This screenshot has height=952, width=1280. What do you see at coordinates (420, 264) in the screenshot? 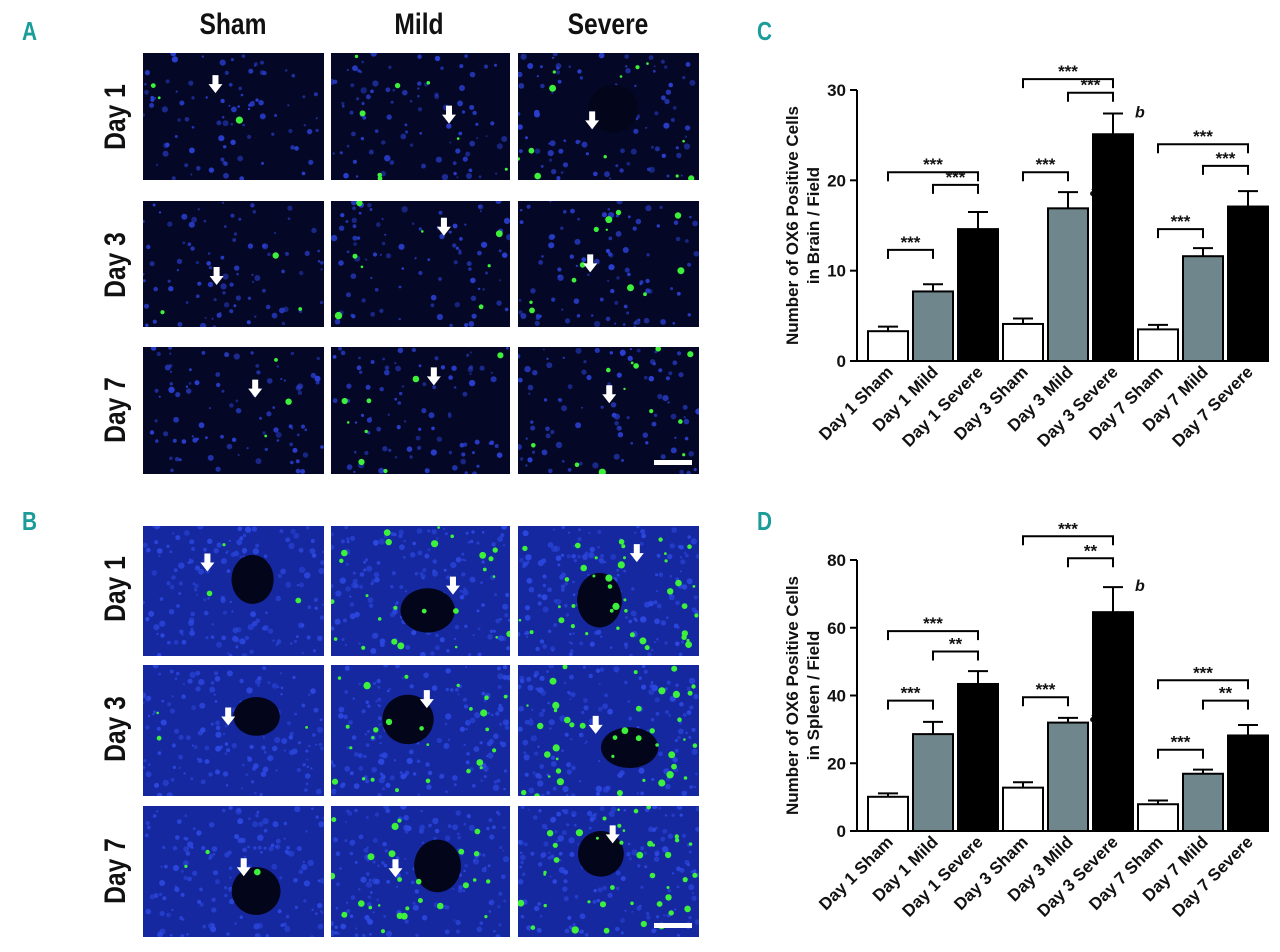
I see `micrograph-a-day3-mild` at bounding box center [420, 264].